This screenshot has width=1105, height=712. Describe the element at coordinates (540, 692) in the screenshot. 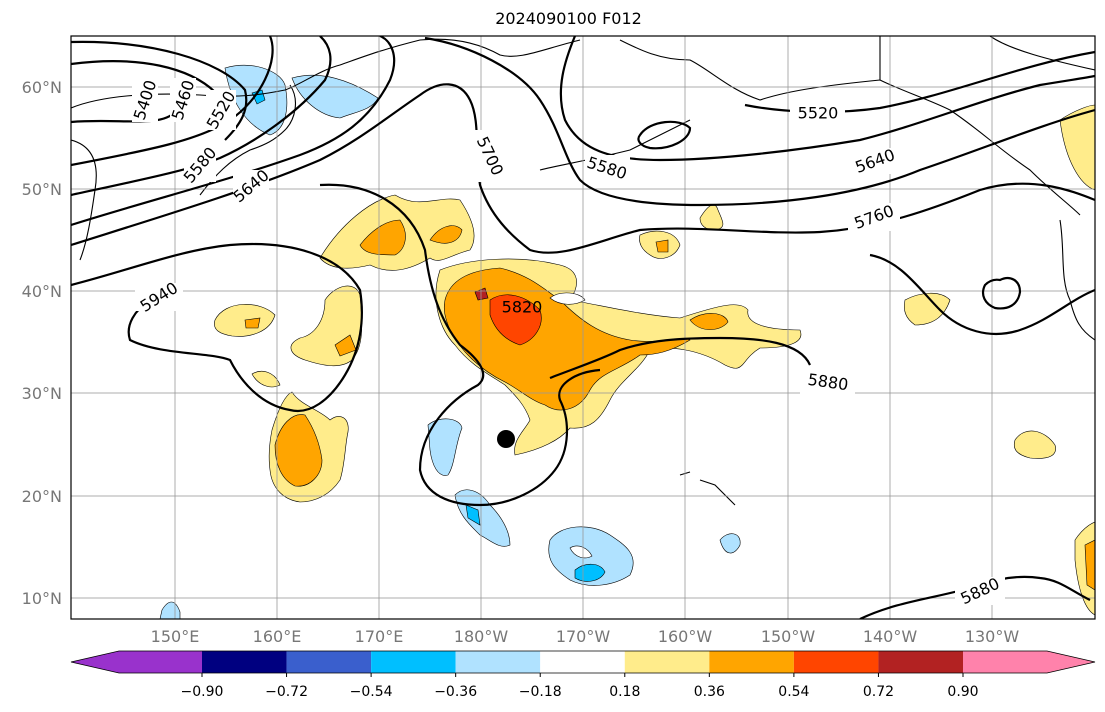

I see `colorbar-tick-label: −0.18` at that location.